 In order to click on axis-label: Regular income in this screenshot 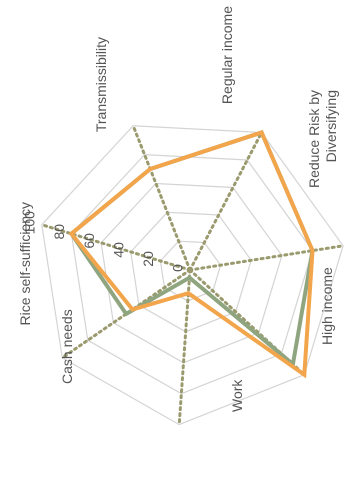, I will do `click(227, 55)`.